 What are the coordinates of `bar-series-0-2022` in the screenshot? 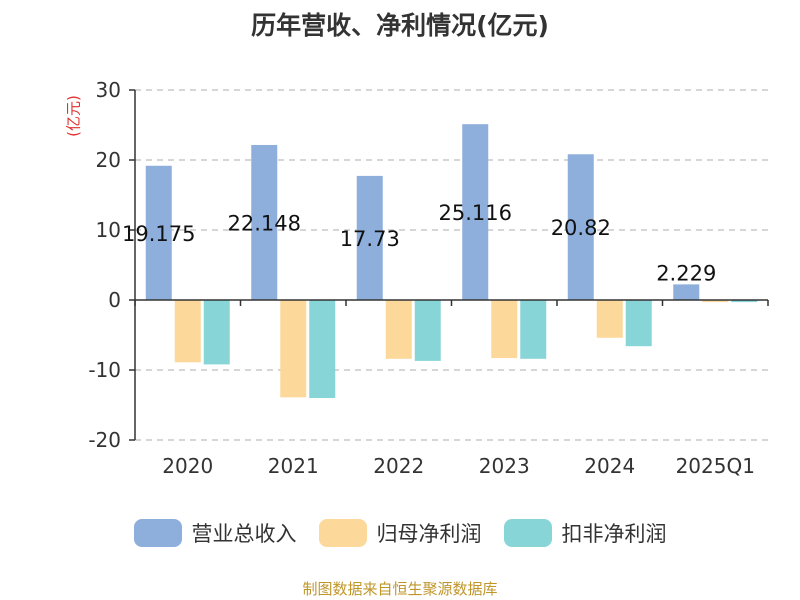 It's located at (369, 237).